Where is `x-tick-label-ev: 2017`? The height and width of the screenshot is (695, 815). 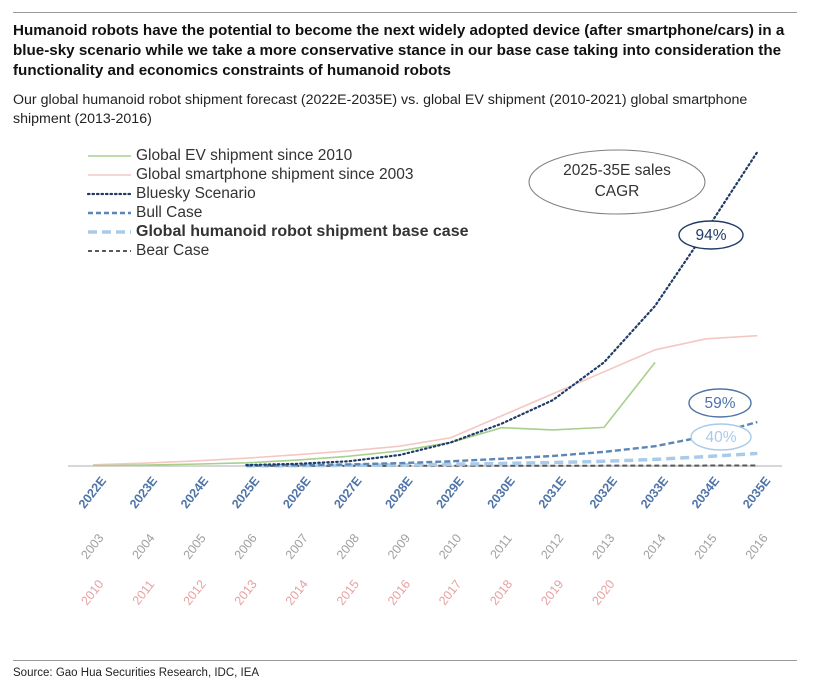 x-tick-label-ev: 2017 is located at coordinates (450, 592).